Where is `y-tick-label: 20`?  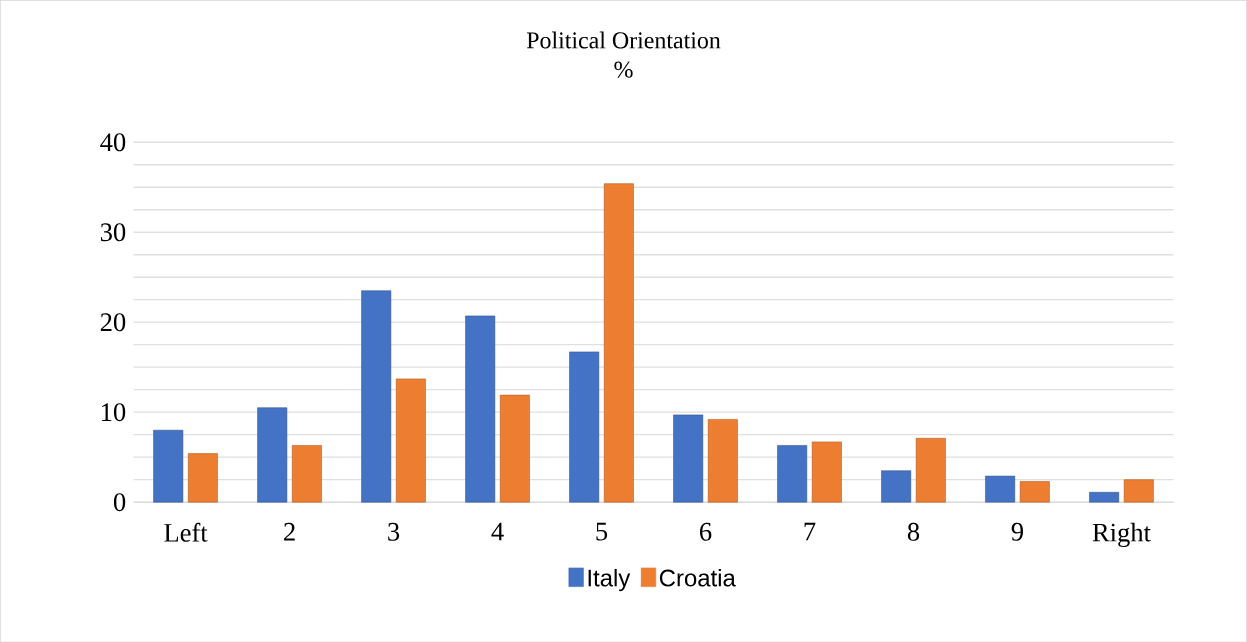 y-tick-label: 20 is located at coordinates (113, 322).